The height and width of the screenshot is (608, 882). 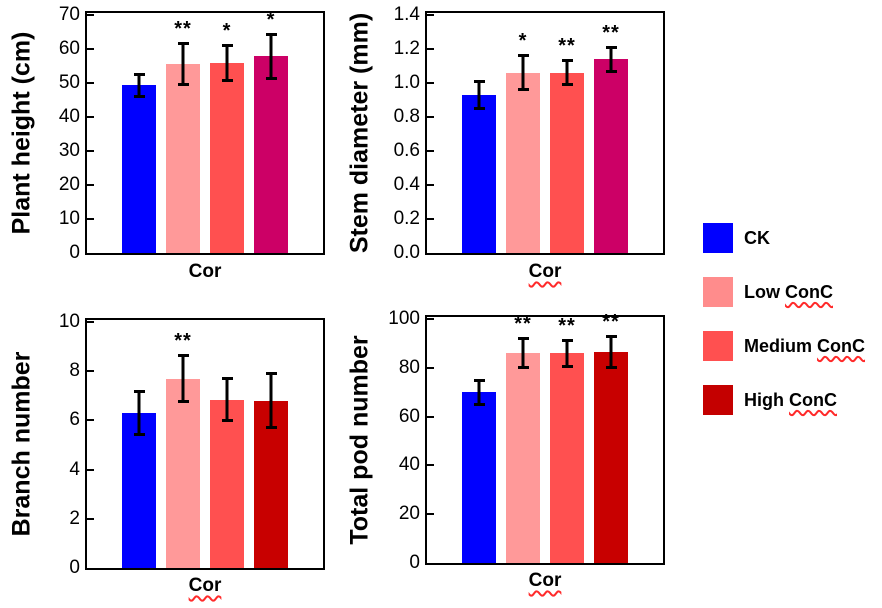 What do you see at coordinates (809, 291) in the screenshot?
I see `legend-label-misspelled-word: ConC` at bounding box center [809, 291].